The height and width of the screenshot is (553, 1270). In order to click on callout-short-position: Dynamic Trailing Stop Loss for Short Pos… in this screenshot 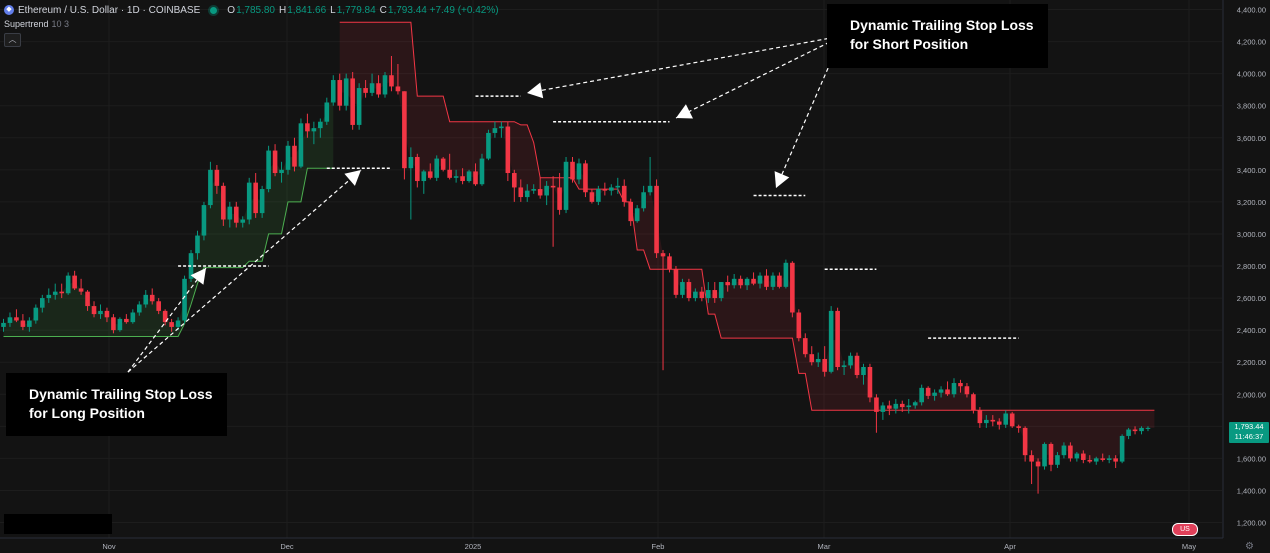, I will do `click(937, 36)`.